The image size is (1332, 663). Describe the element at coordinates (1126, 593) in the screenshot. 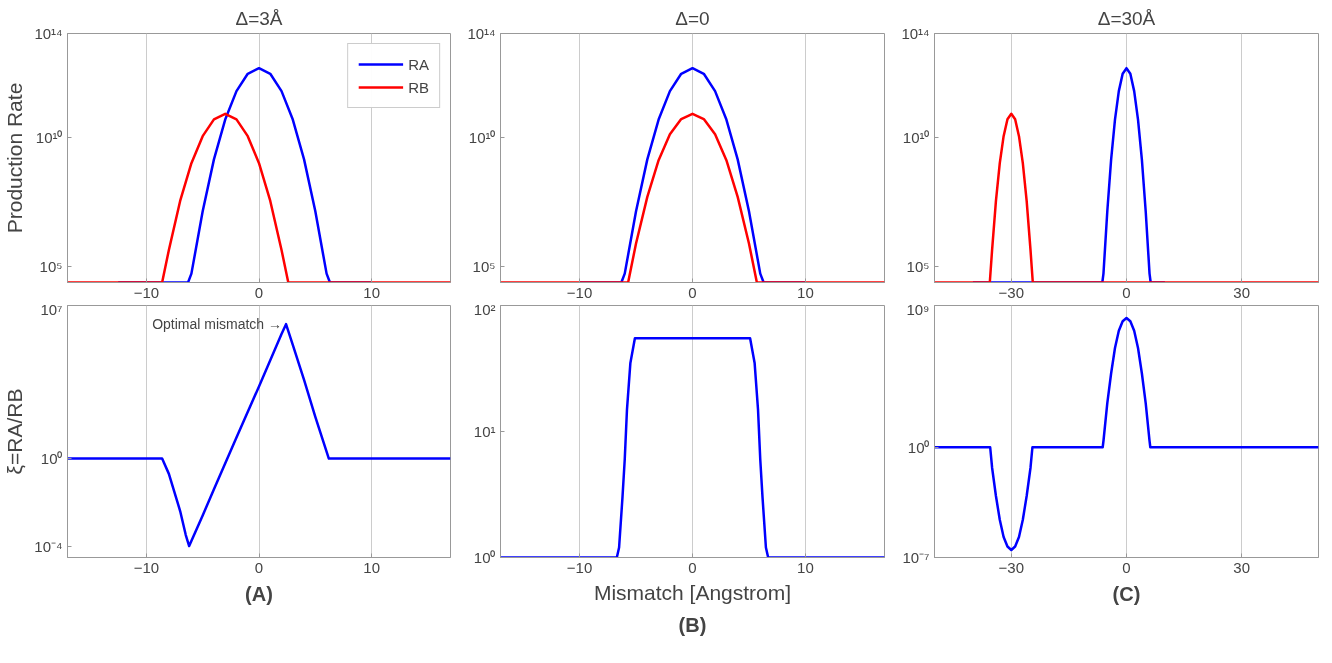

I see `text: (C)` at that location.